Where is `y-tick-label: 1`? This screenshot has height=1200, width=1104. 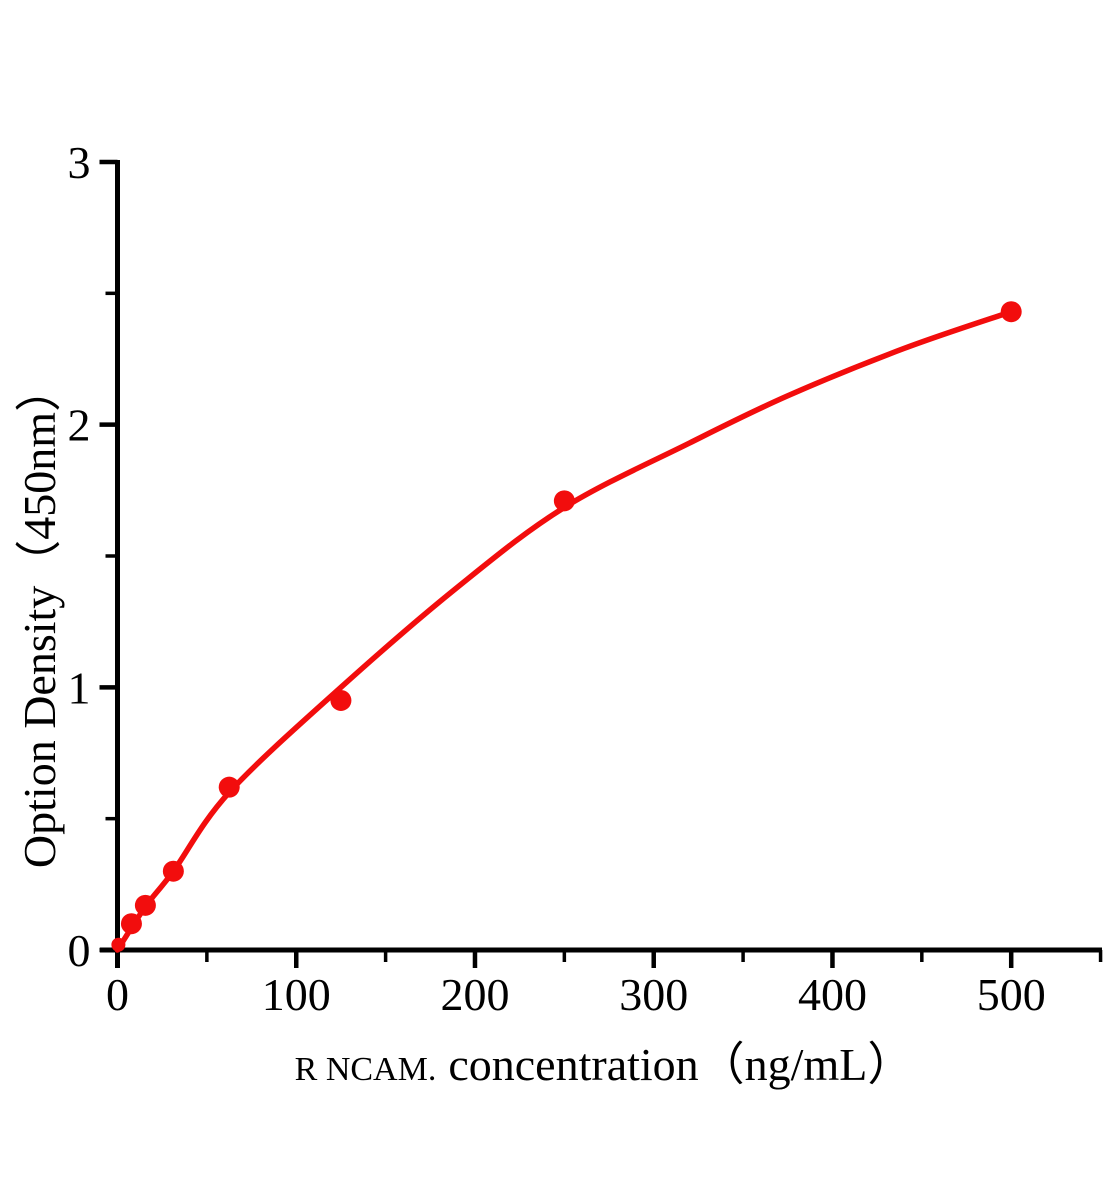
y-tick-label: 1 is located at coordinates (79, 687).